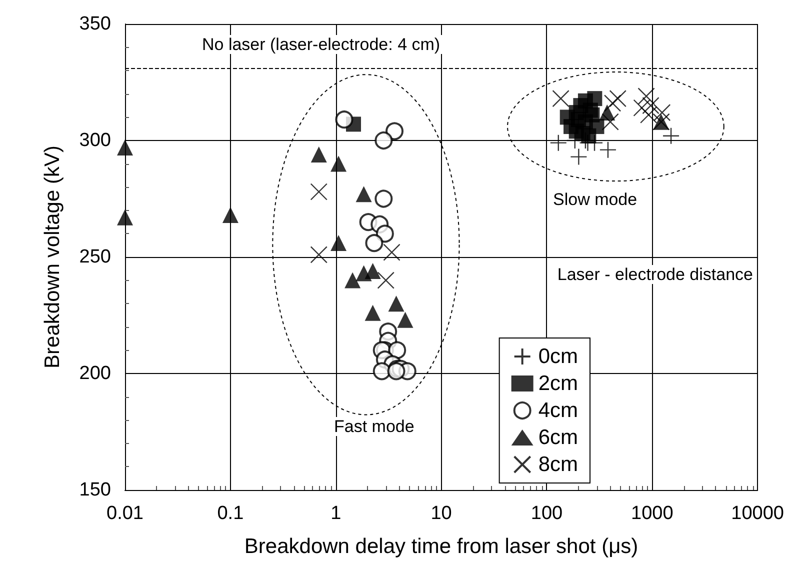 This screenshot has width=787, height=574. I want to click on x-tick-label: 10, so click(441, 513).